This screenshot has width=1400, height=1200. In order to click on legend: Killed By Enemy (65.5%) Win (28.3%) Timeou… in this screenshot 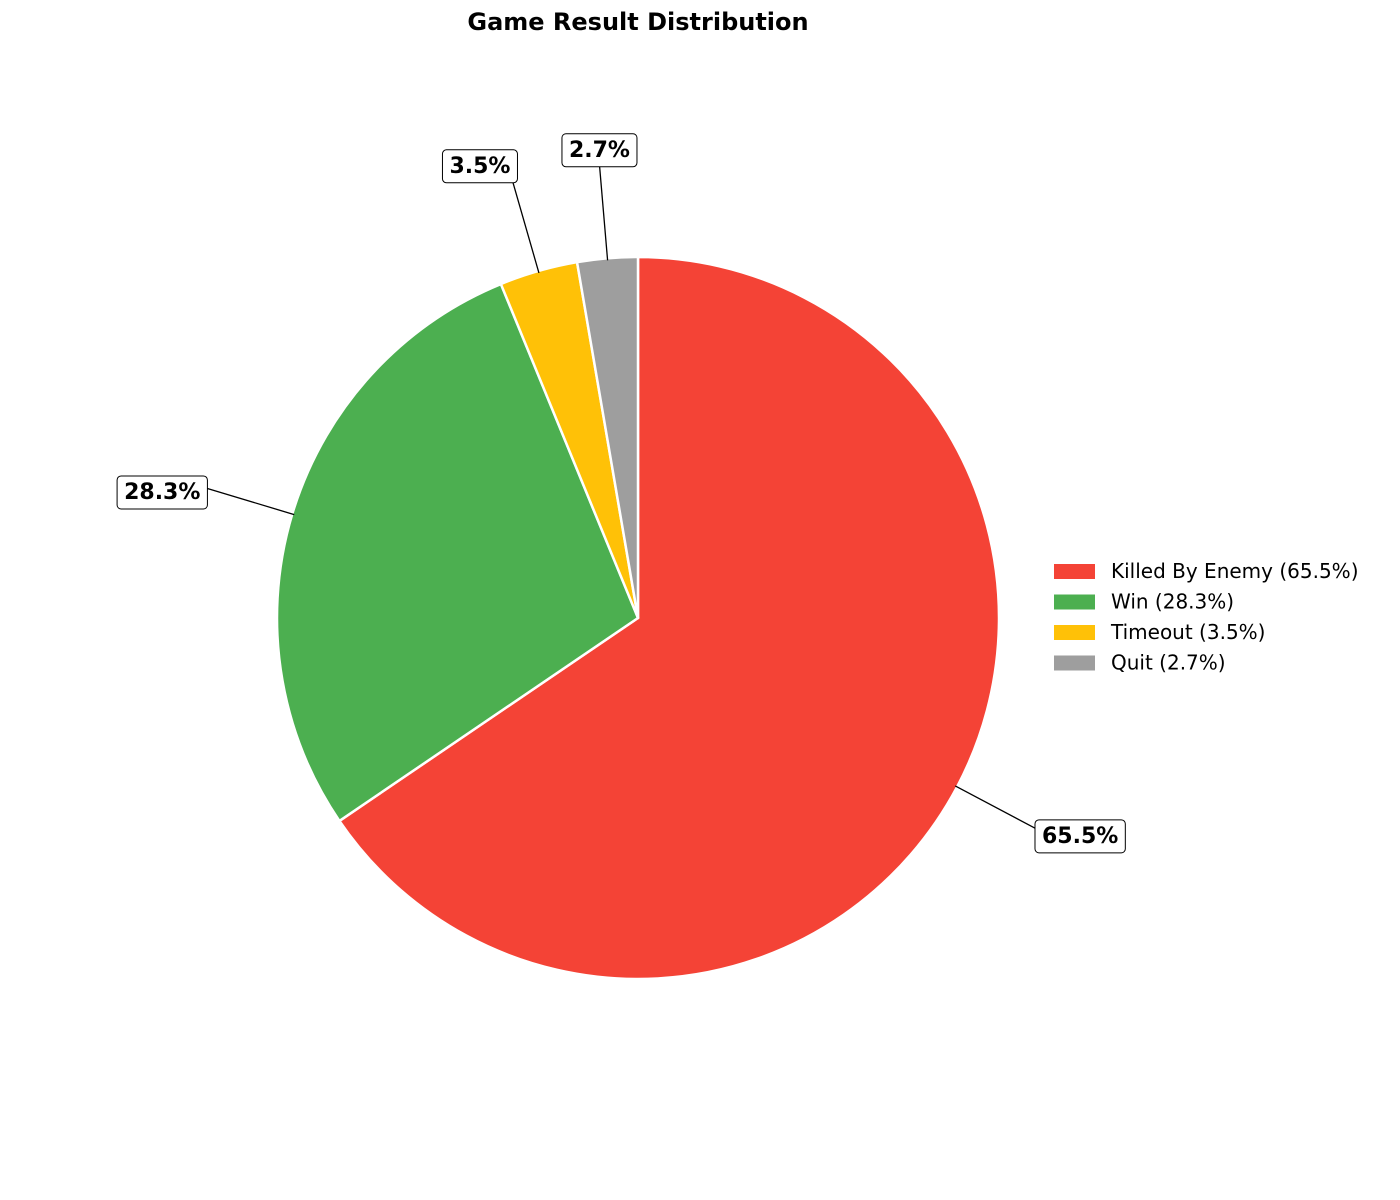, I will do `click(1206, 617)`.